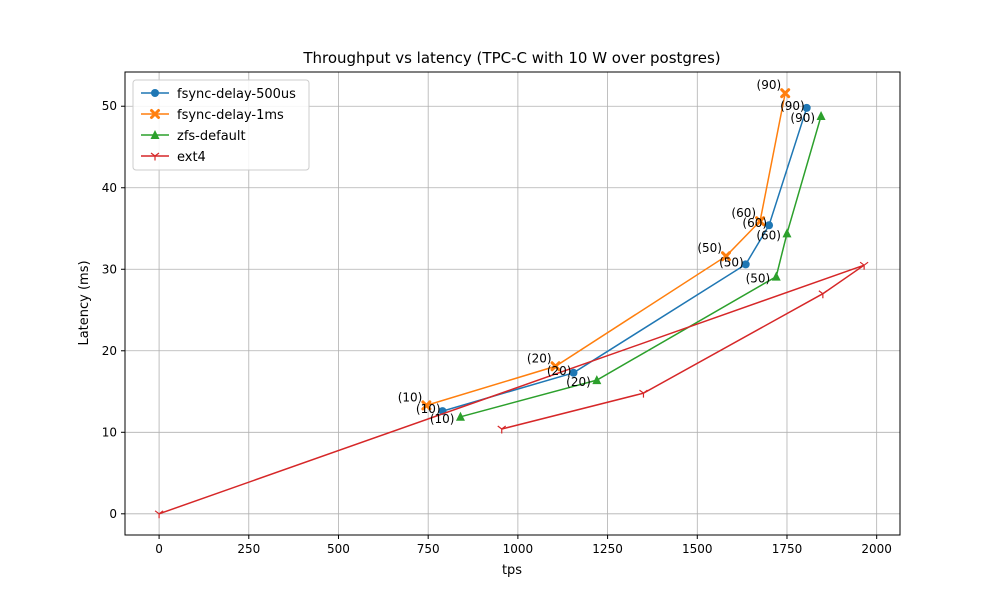 This screenshot has width=1000, height=600. What do you see at coordinates (518, 549) in the screenshot?
I see `x-tick-label: 1000` at bounding box center [518, 549].